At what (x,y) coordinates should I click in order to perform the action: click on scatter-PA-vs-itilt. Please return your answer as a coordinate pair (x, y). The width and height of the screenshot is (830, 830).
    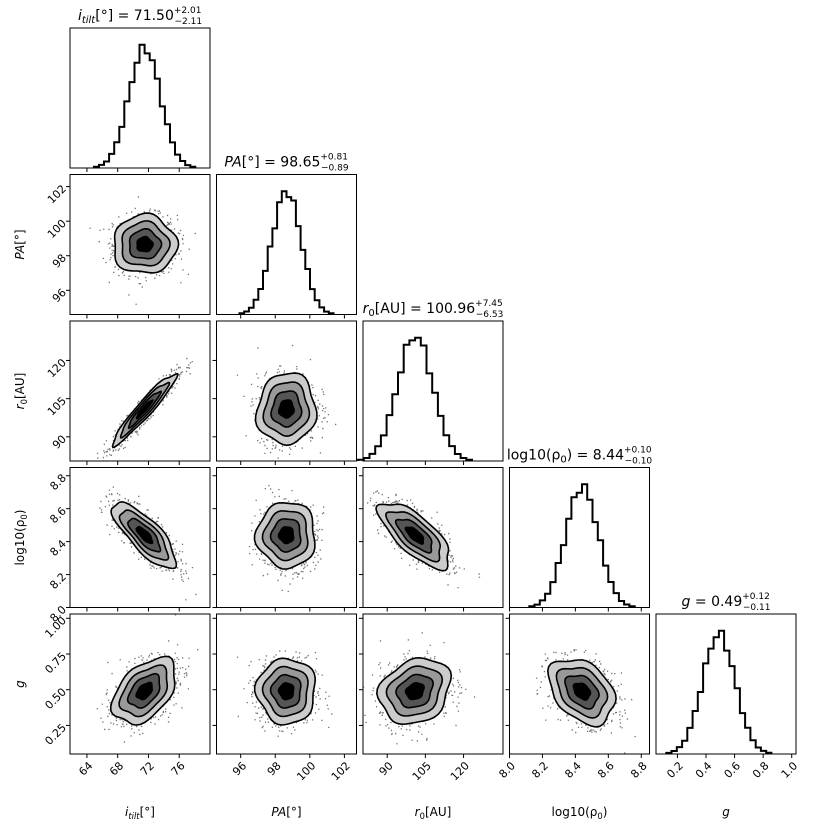
    Looking at the image, I should click on (140, 244).